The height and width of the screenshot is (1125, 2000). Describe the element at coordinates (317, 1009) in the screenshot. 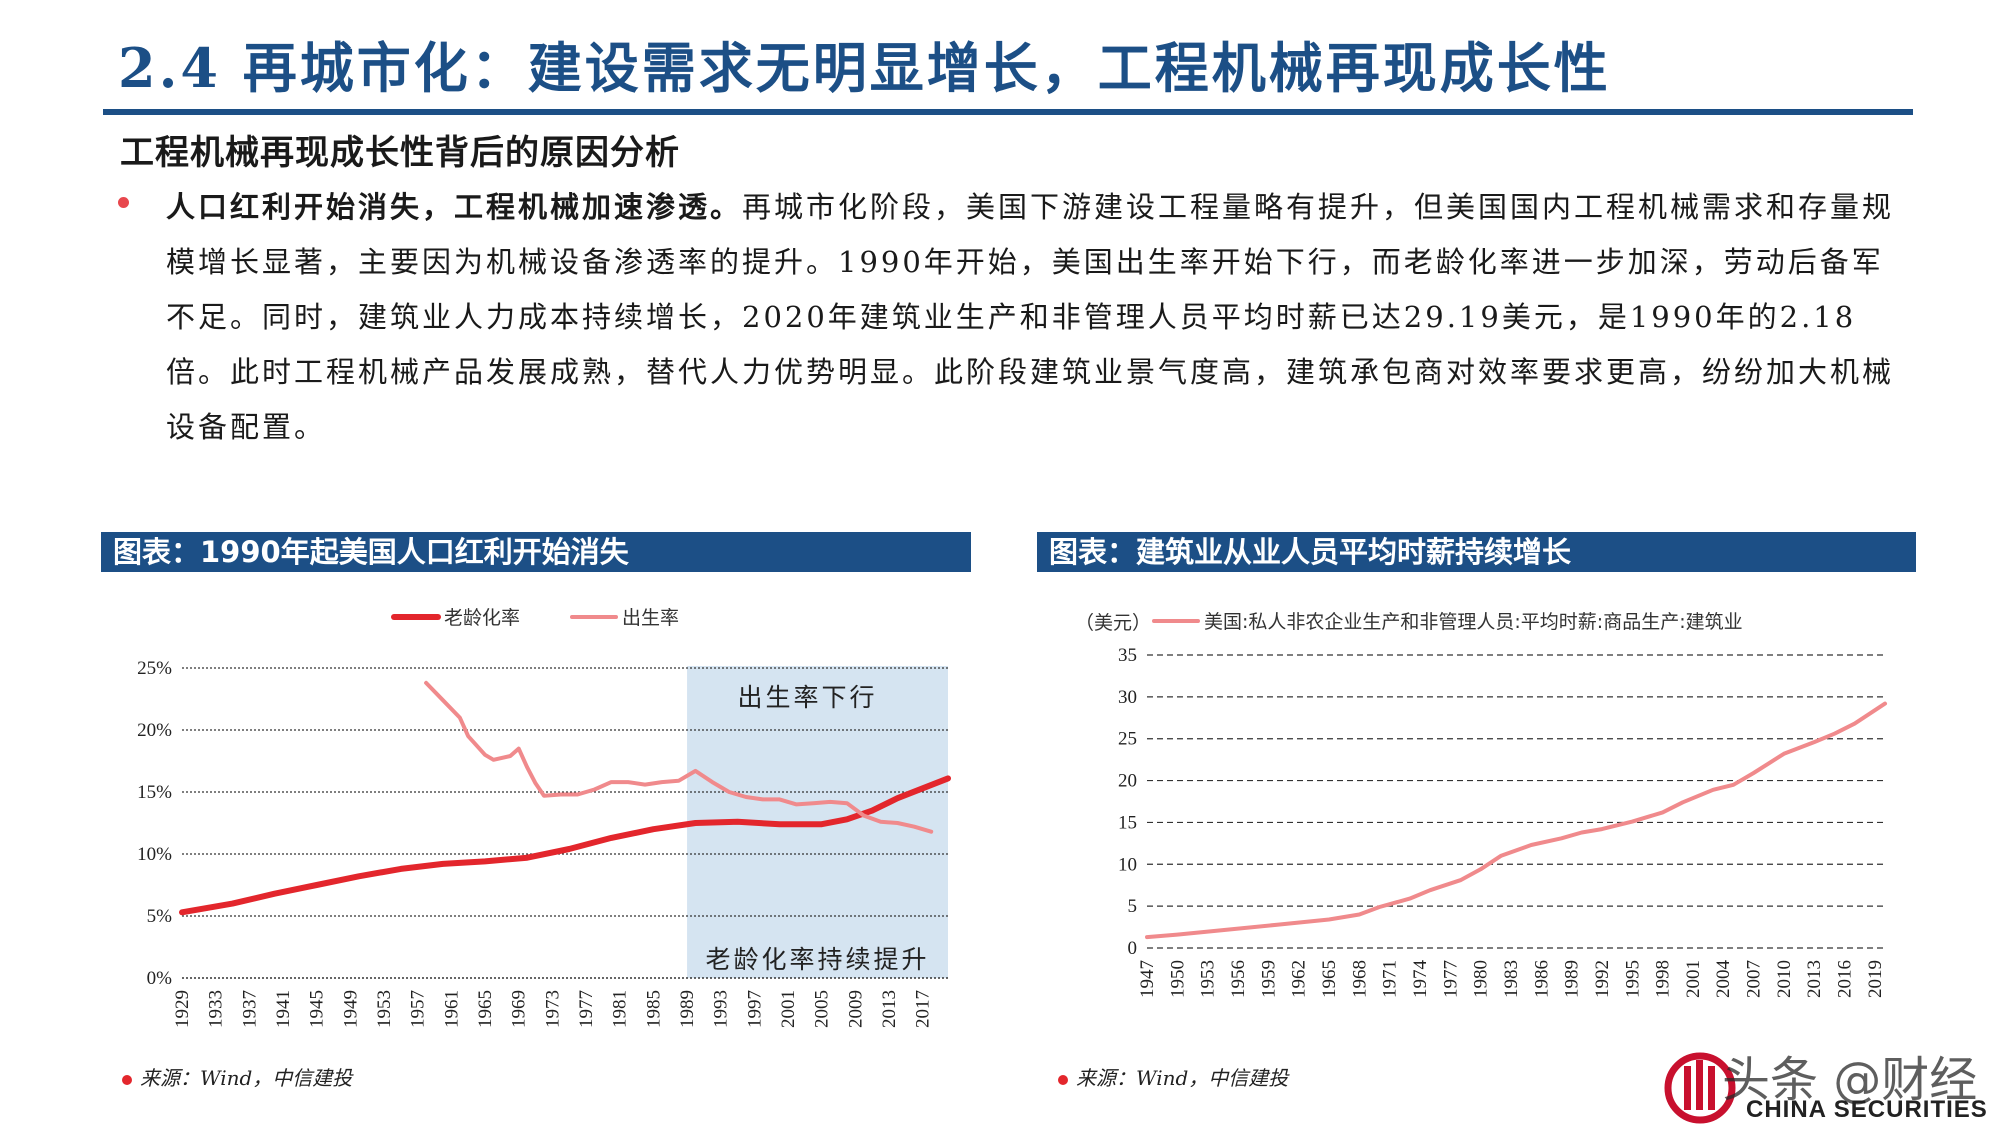

I see `x-tick-label: 1945` at that location.